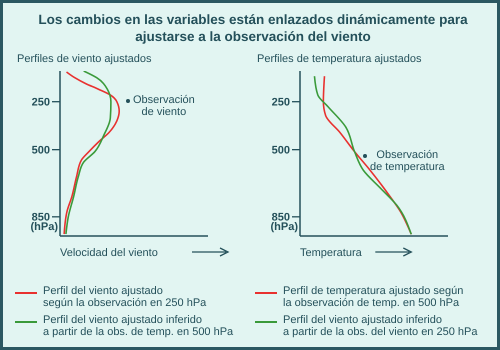  I want to click on text: Observación de viento, so click(164, 106).